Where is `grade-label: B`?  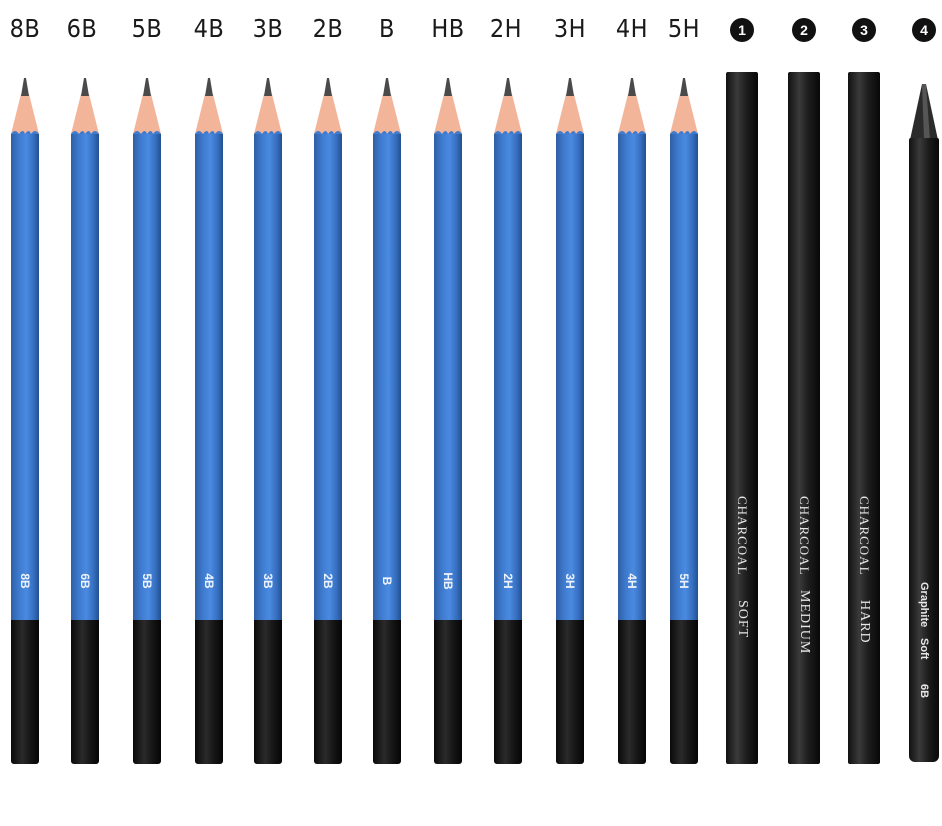 grade-label: B is located at coordinates (387, 28).